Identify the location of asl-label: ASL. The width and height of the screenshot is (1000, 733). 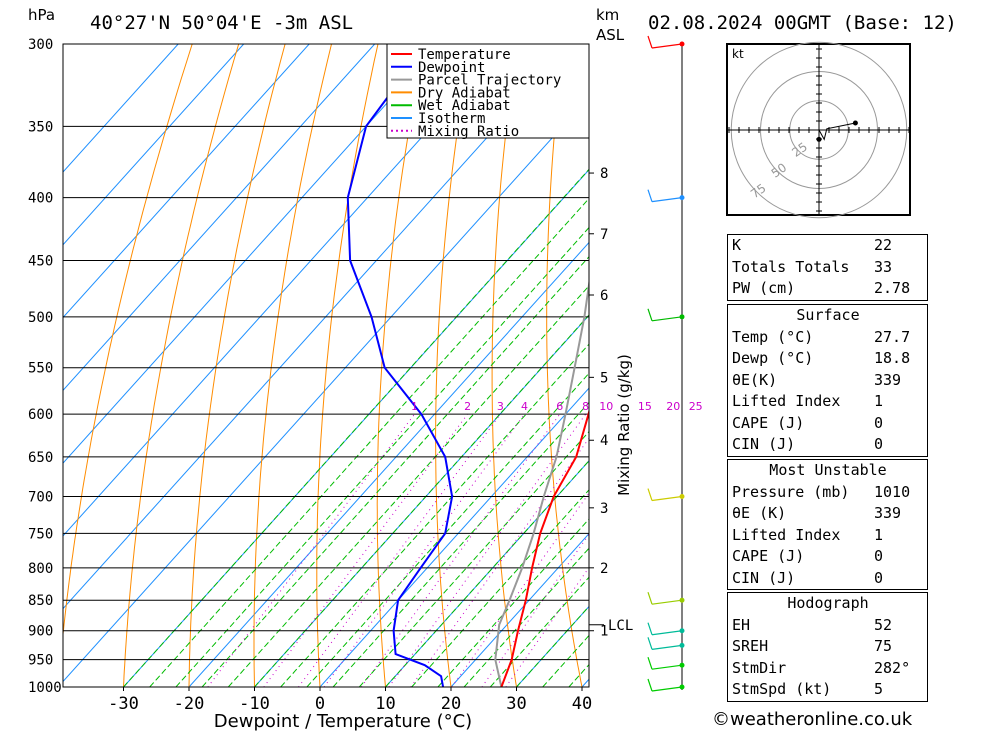
(610, 35).